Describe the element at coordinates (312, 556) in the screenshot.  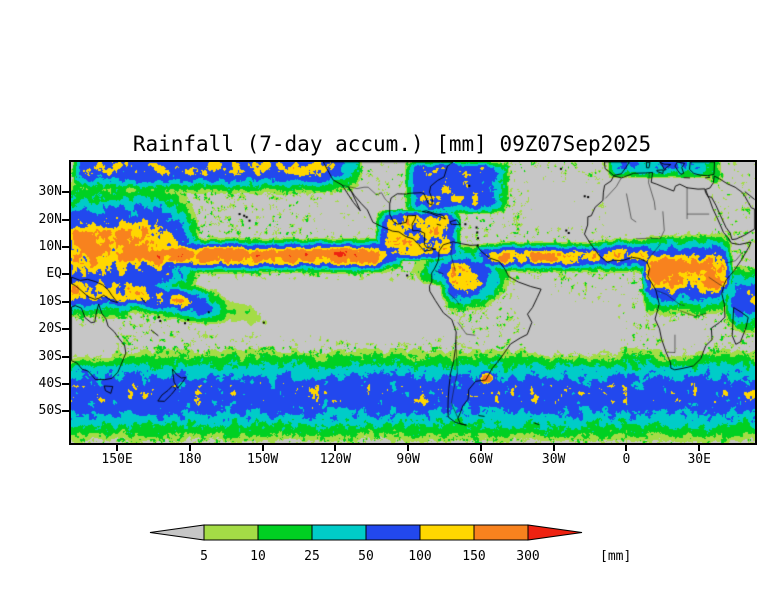
I see `colorbar-threshold-label: 25` at that location.